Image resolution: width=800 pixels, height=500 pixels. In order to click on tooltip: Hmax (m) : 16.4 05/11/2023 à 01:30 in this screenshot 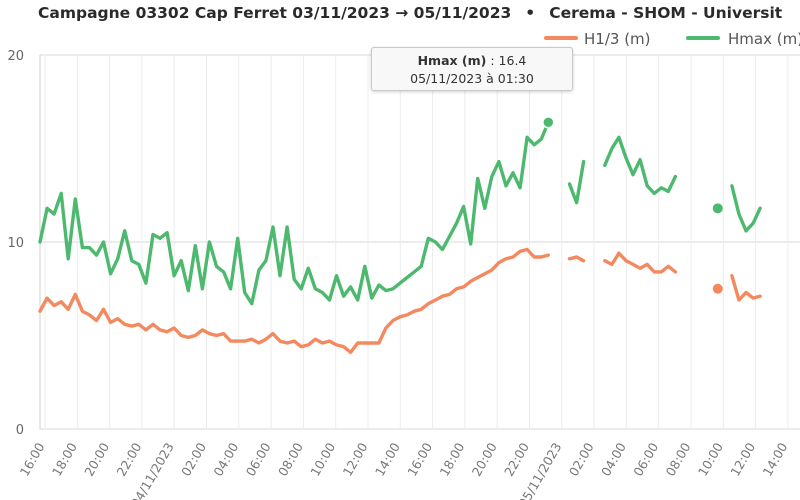, I will do `click(472, 69)`.